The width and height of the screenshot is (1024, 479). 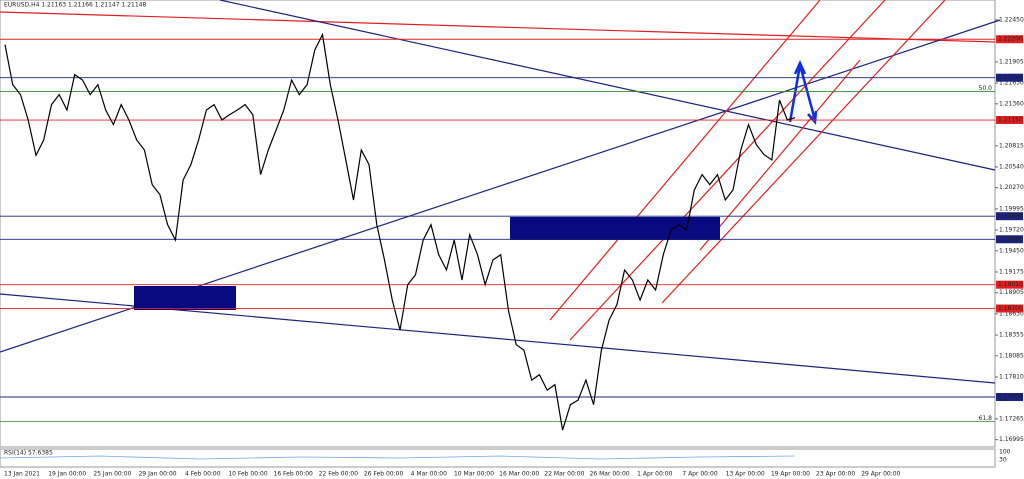 I want to click on y-tick-label: 1.22450, so click(x=1011, y=20).